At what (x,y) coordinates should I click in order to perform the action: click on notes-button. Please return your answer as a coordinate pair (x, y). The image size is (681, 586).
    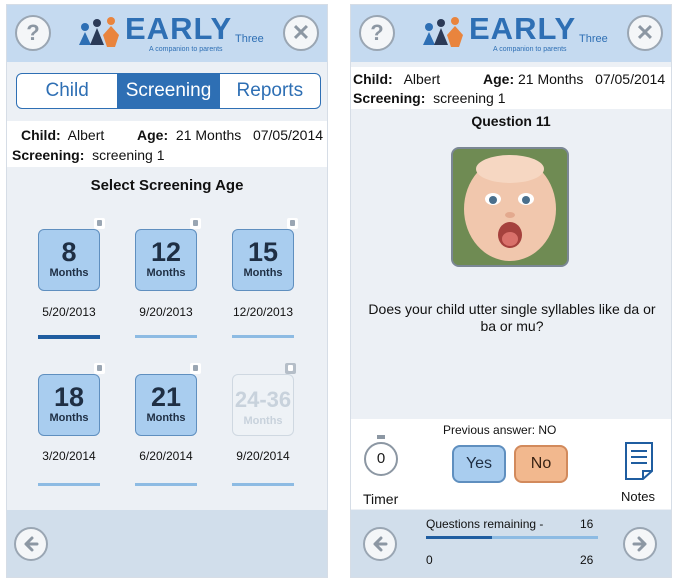
    Looking at the image, I should click on (639, 461).